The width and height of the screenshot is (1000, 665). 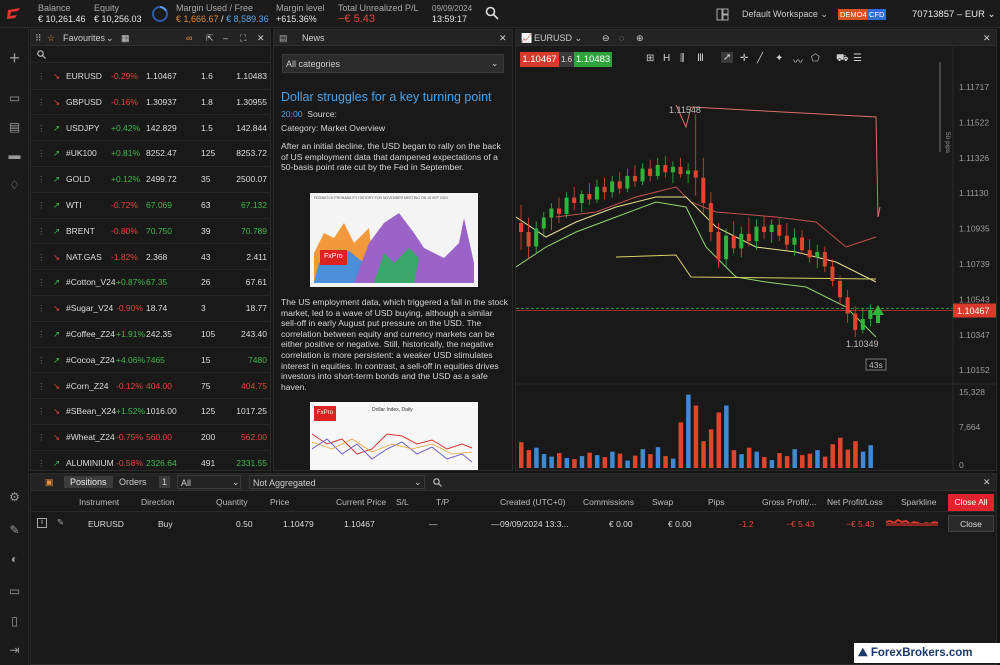 What do you see at coordinates (161, 179) in the screenshot?
I see `bid-price: 2499.72` at bounding box center [161, 179].